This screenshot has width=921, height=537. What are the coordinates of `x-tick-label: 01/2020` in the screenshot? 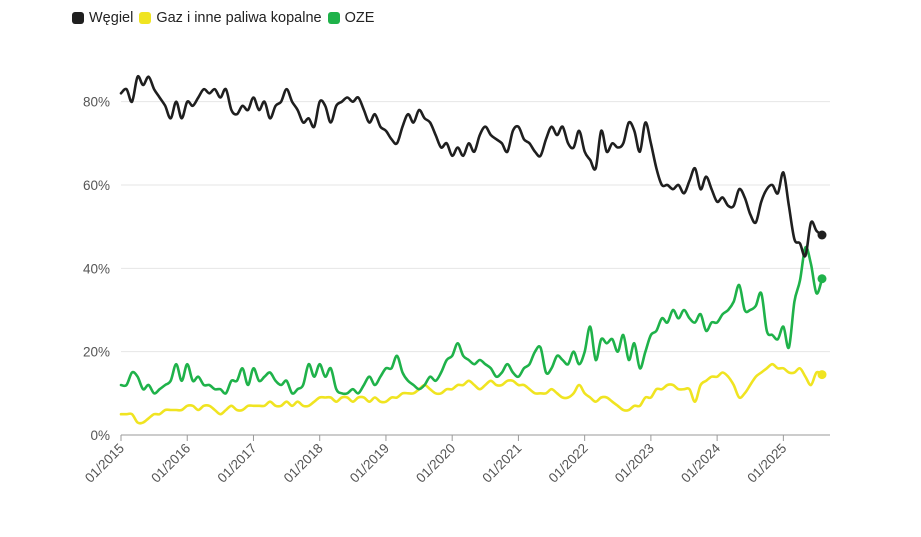 It's located at (435, 463).